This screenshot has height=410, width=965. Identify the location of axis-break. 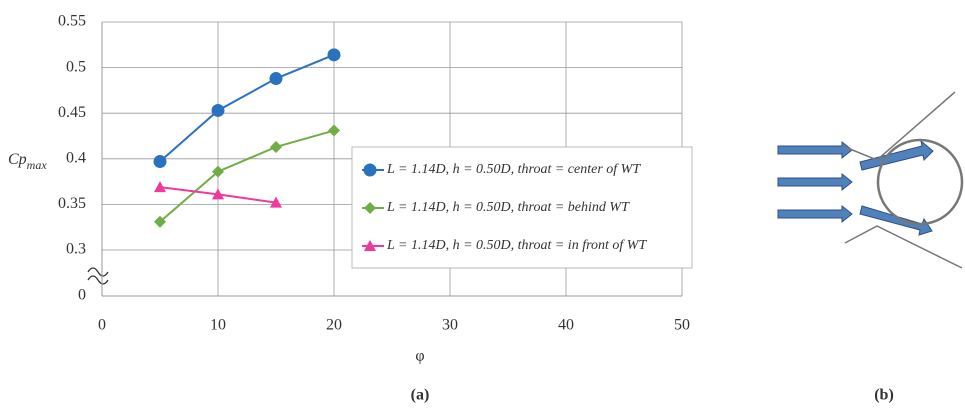
(98, 276).